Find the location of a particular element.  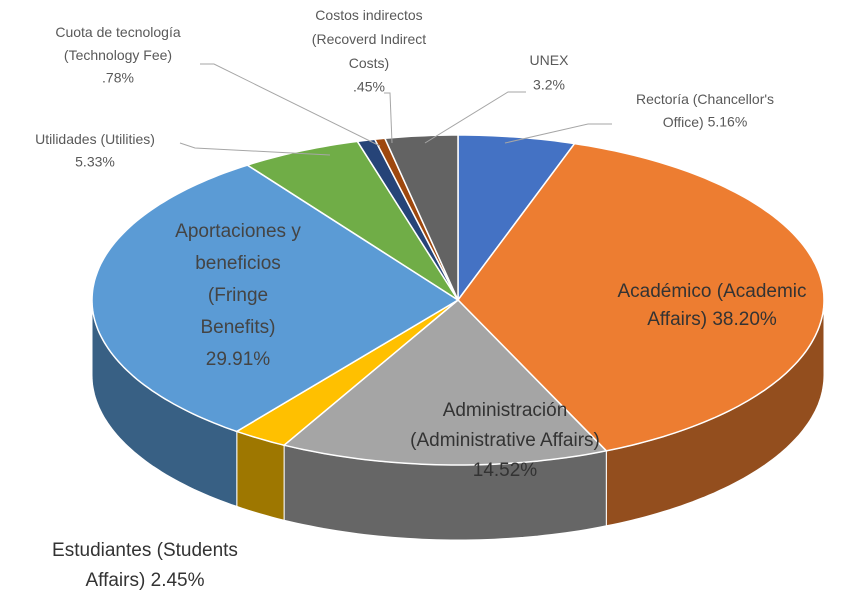

slice-label-line: Administración is located at coordinates (505, 410).